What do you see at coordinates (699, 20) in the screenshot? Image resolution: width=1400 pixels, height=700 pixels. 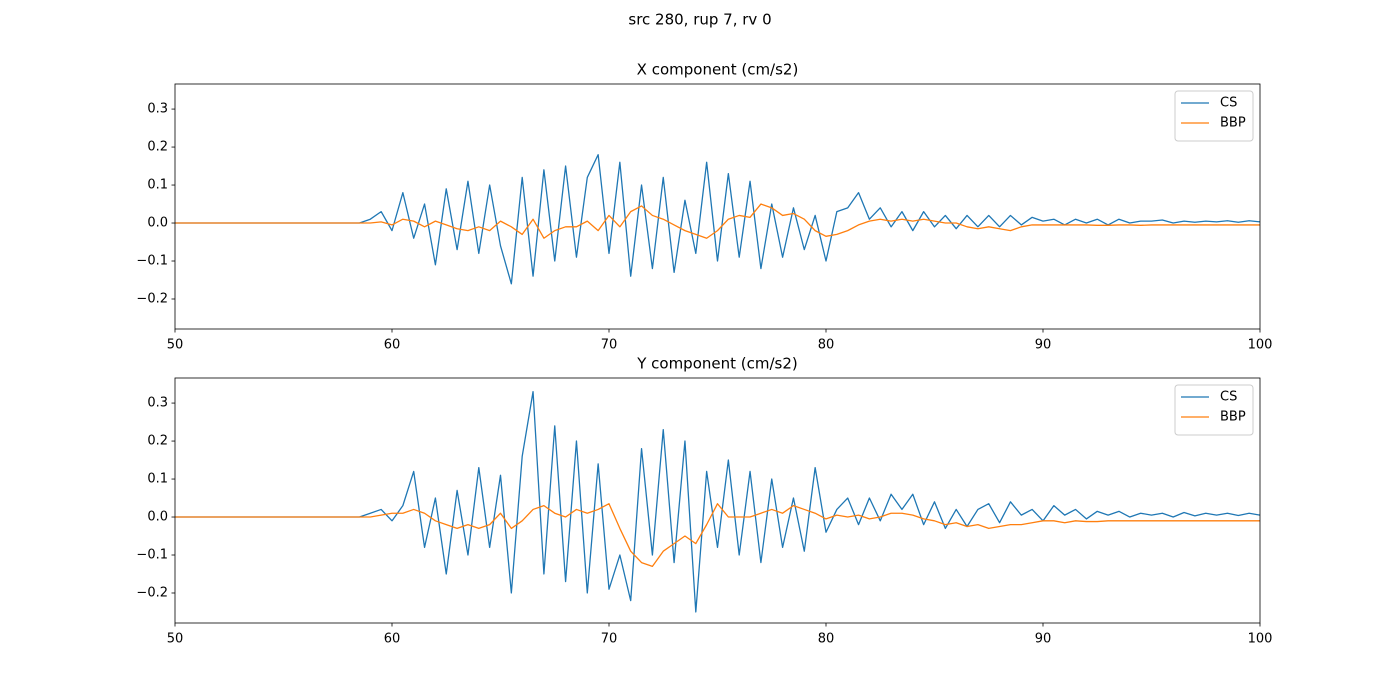 I see `figure-title: src 280, rup 7, rv 0` at bounding box center [699, 20].